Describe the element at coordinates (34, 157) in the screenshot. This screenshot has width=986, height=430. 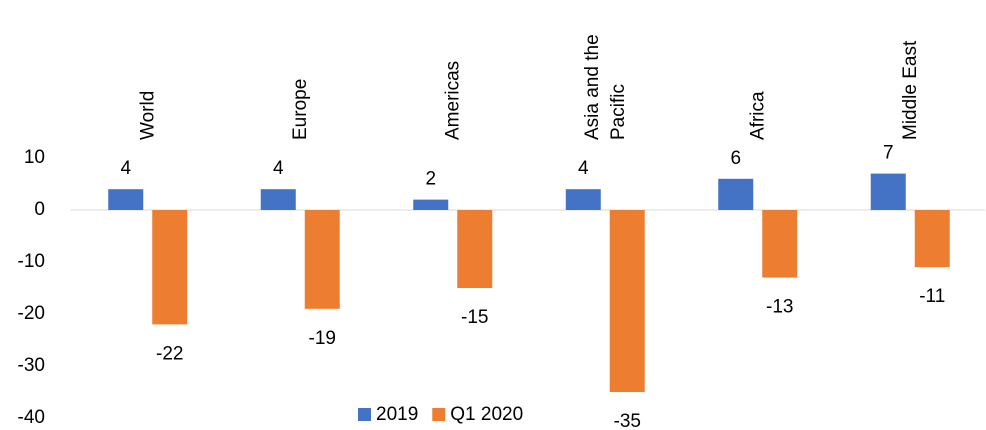
I see `y-tick-label: 10` at that location.